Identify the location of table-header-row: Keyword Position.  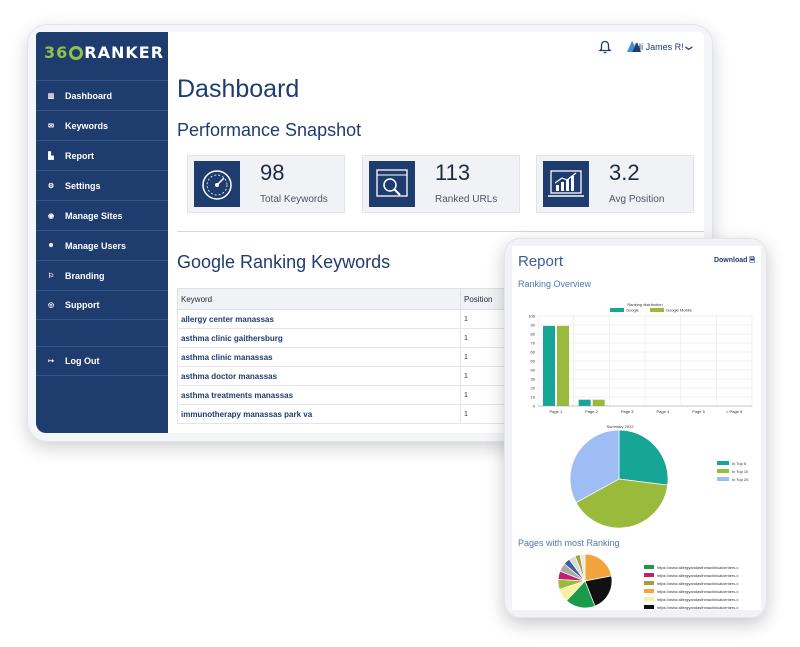
(367, 299).